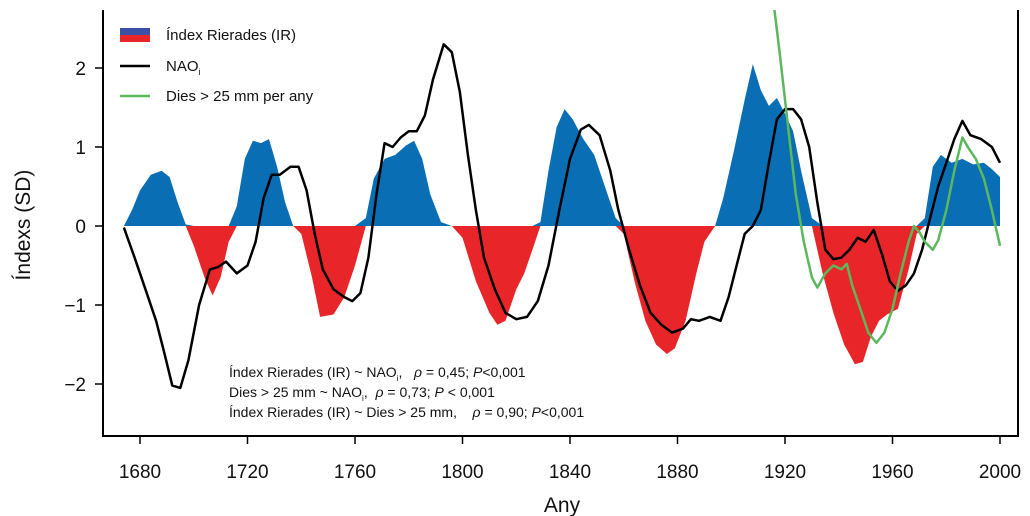  Describe the element at coordinates (247, 472) in the screenshot. I see `x-tick-label: 1720` at that location.